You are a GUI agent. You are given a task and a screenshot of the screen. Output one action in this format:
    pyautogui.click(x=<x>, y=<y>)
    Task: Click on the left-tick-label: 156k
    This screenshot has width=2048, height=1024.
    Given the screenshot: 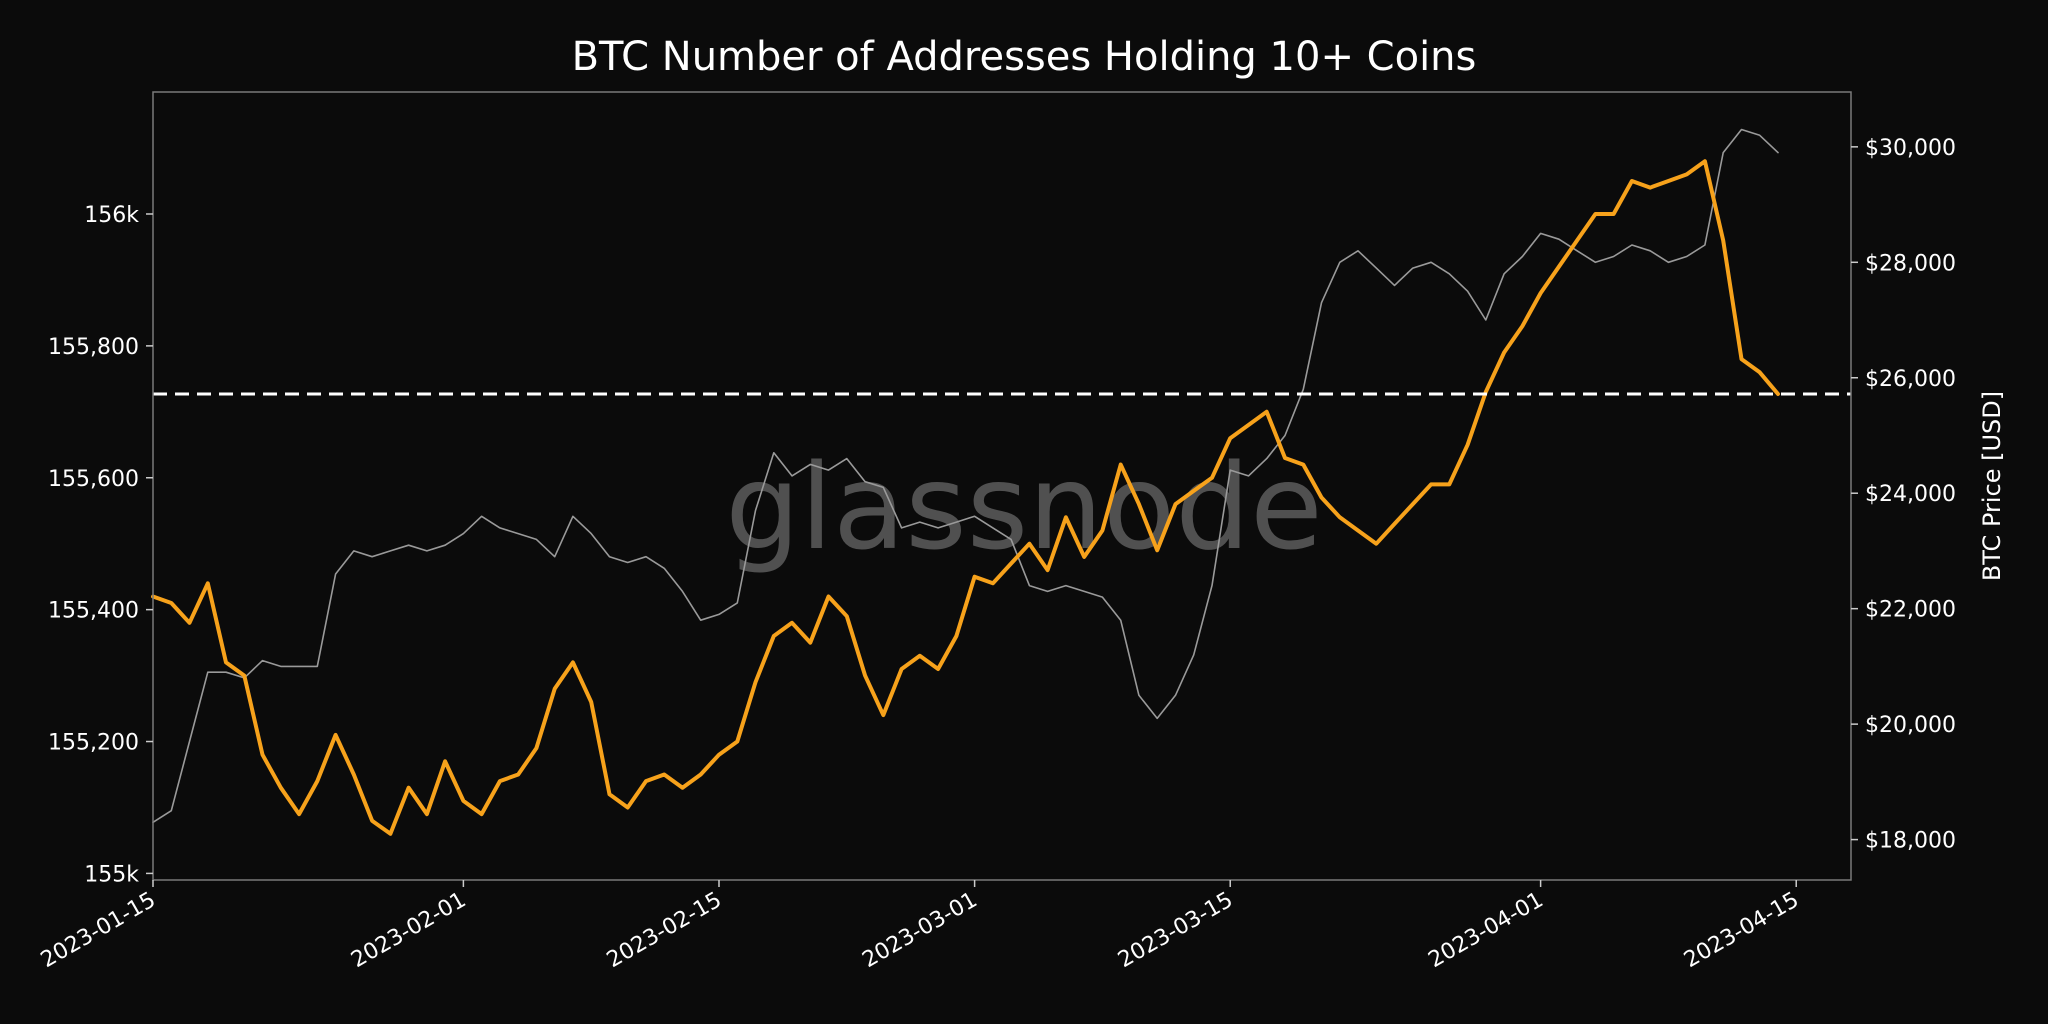 What is the action you would take?
    pyautogui.click(x=111, y=215)
    